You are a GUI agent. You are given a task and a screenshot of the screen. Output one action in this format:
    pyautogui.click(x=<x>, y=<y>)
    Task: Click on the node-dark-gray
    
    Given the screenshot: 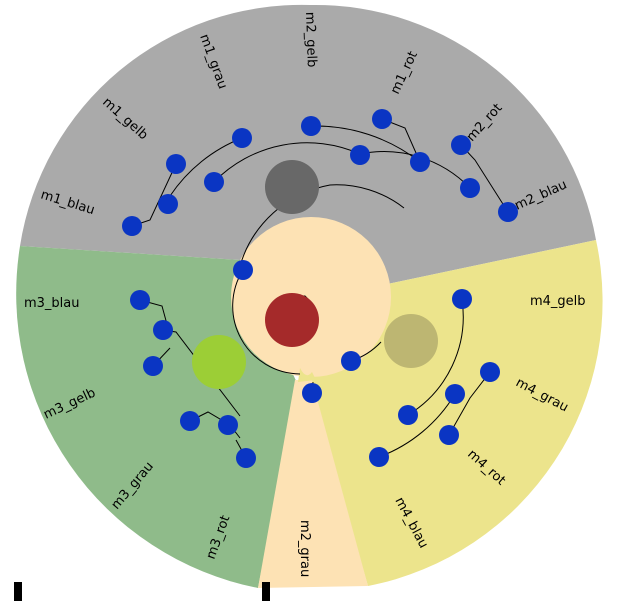 What is the action you would take?
    pyautogui.click(x=292, y=187)
    